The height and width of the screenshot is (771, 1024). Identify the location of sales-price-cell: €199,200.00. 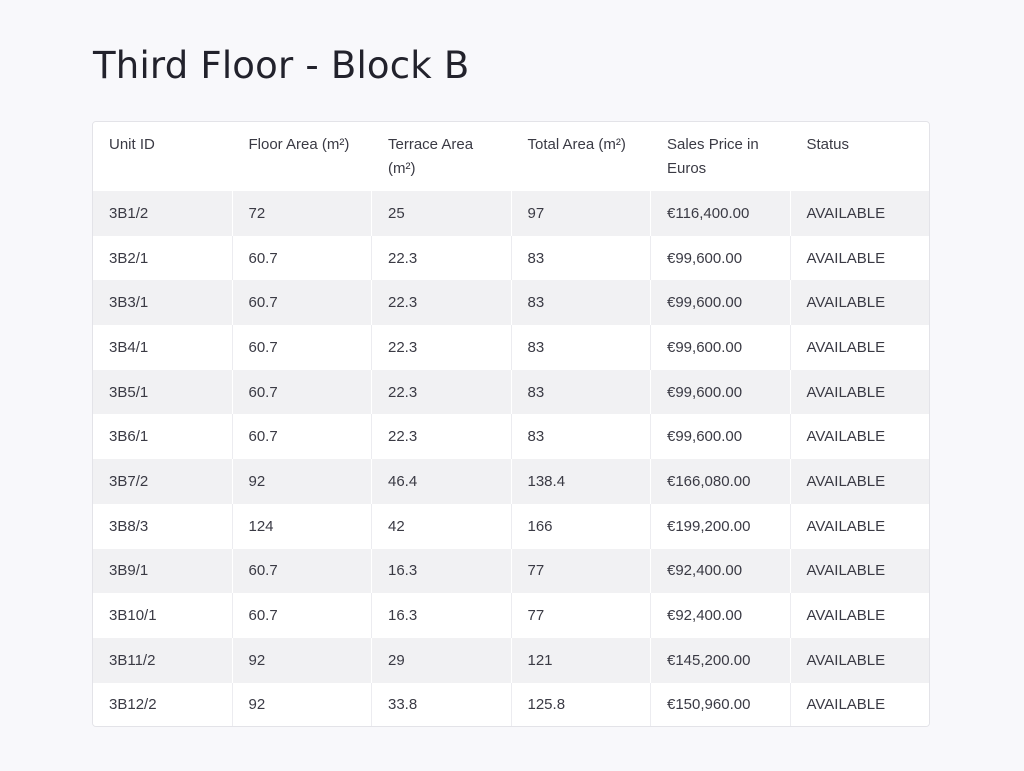
(721, 526).